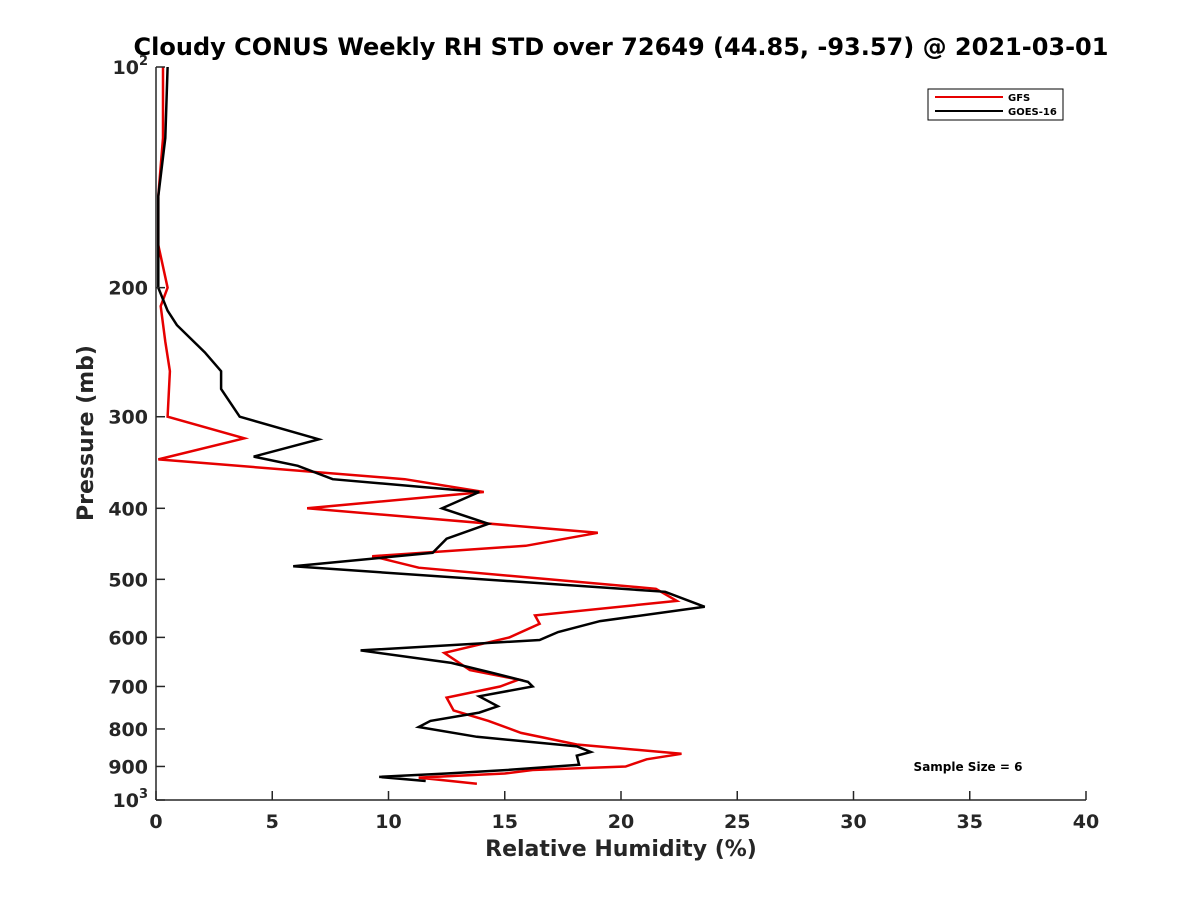  What do you see at coordinates (853, 822) in the screenshot?
I see `x-tick-label: 30` at bounding box center [853, 822].